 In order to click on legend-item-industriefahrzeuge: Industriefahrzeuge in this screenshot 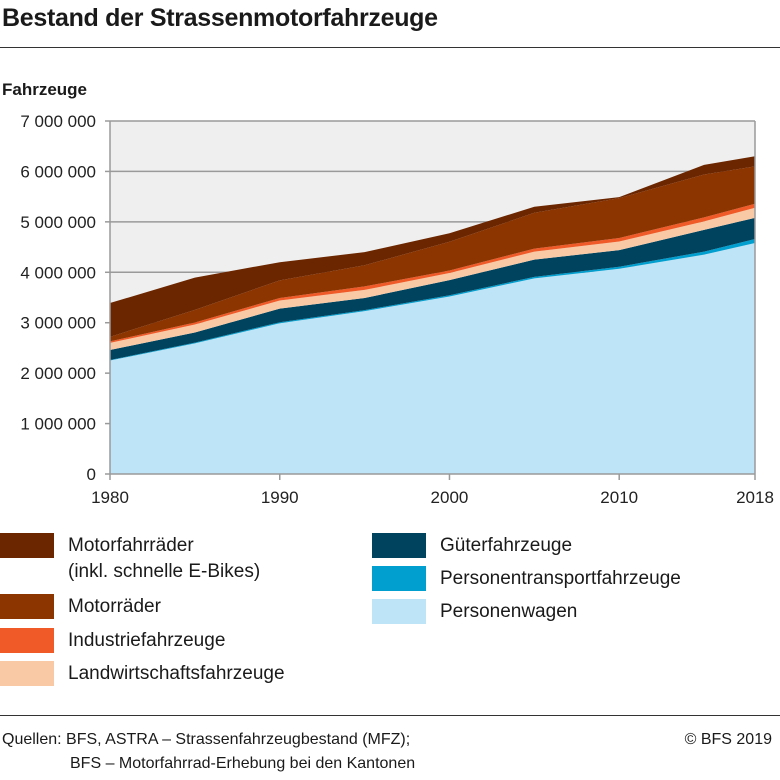, I will do `click(112, 641)`.